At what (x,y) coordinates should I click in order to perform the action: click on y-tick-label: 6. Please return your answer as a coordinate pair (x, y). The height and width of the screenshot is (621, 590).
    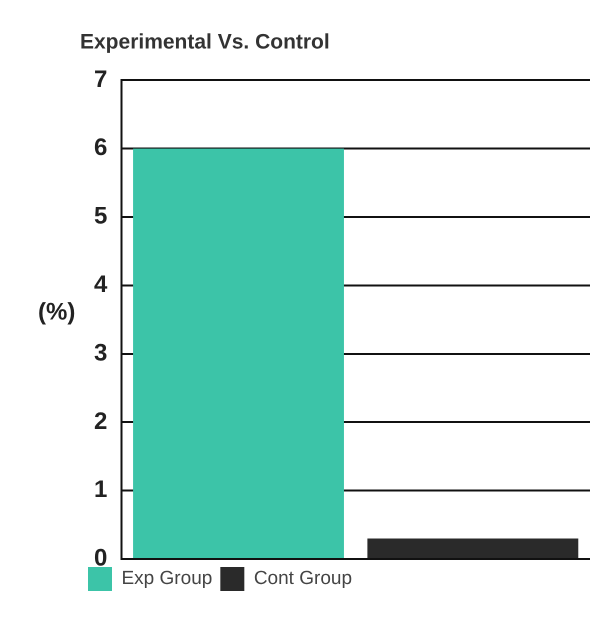
    Looking at the image, I should click on (101, 148).